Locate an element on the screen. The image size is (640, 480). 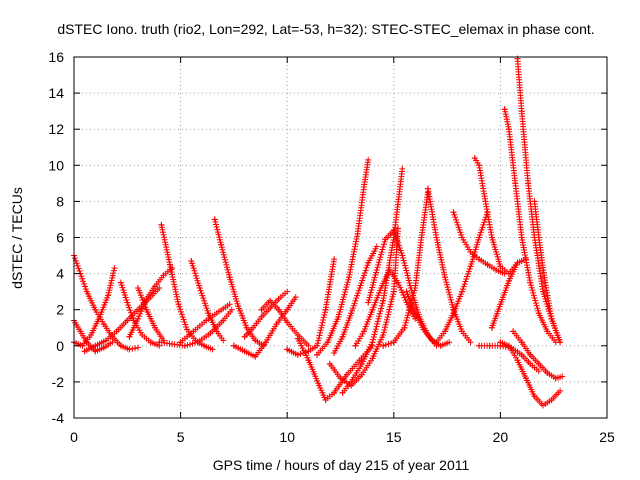
y-tick-label: 16 is located at coordinates (56, 57).